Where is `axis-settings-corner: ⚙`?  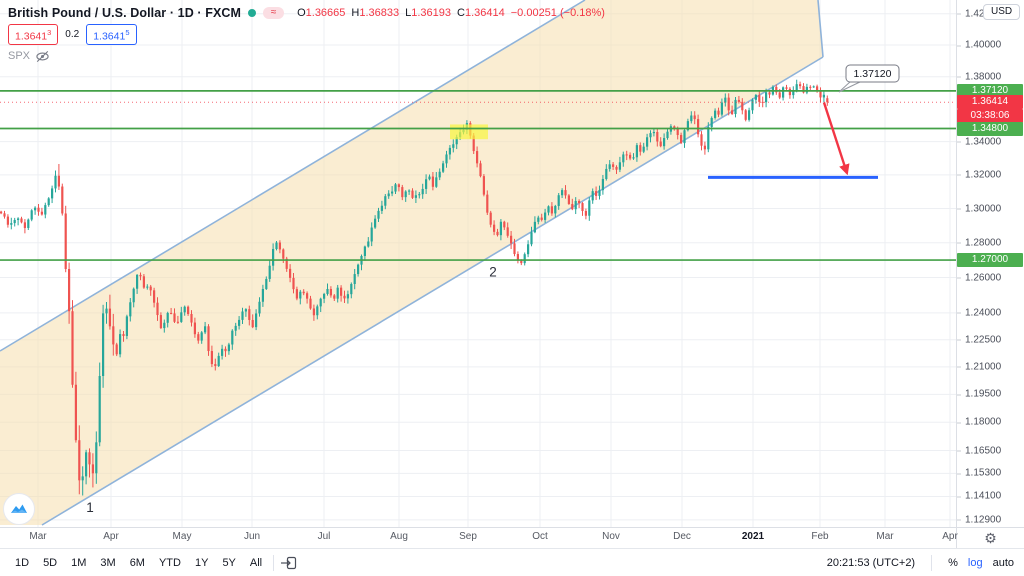 axis-settings-corner: ⚙ is located at coordinates (990, 538).